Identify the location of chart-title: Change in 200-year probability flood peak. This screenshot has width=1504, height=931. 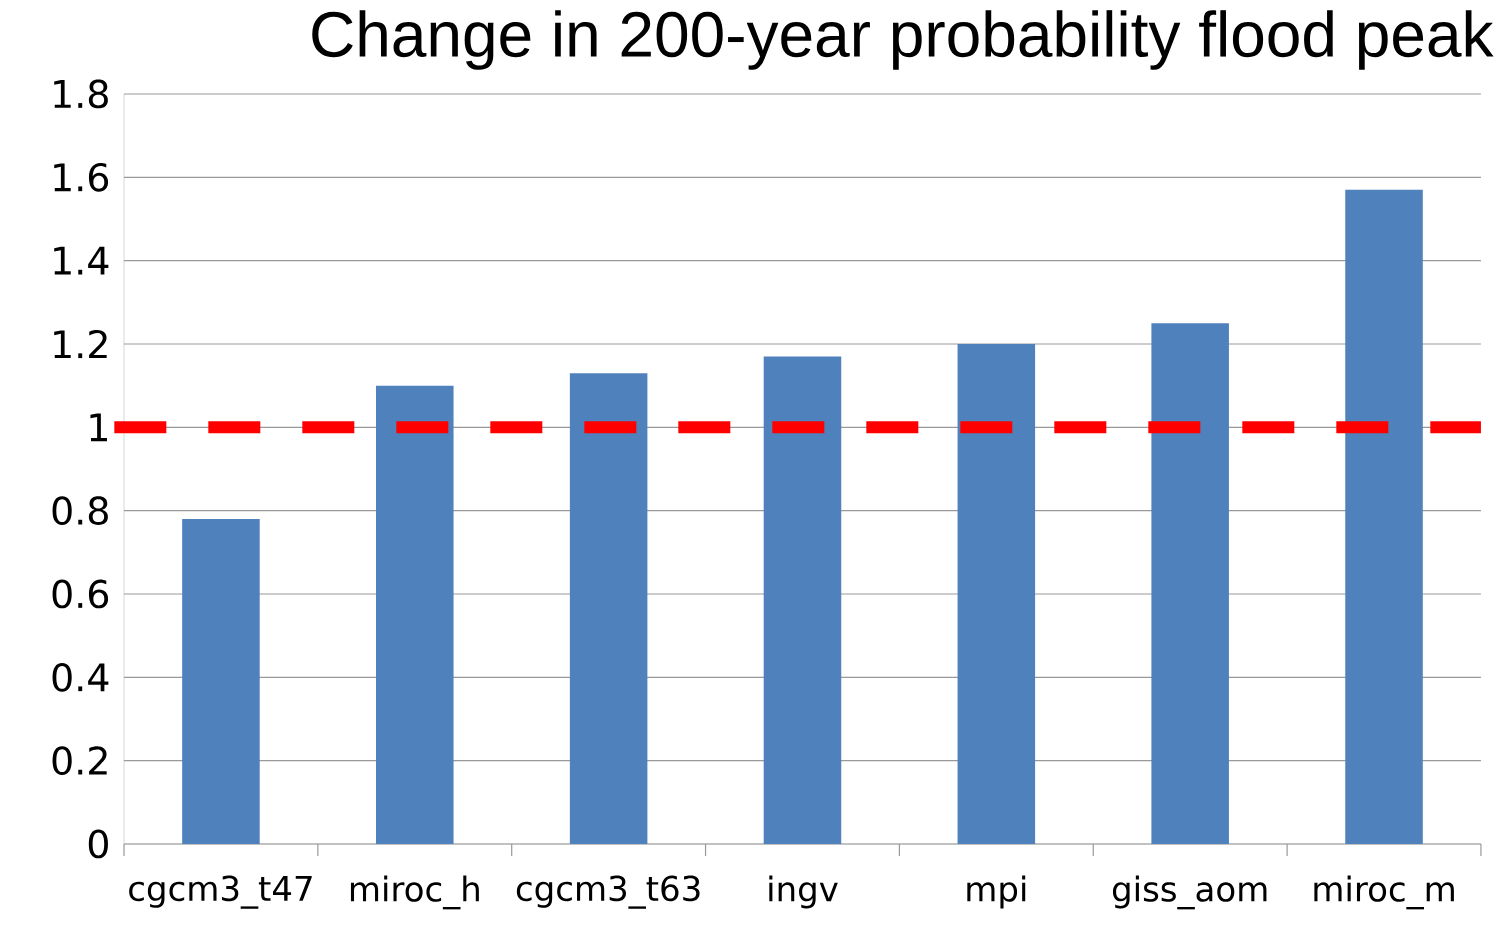
(903, 40).